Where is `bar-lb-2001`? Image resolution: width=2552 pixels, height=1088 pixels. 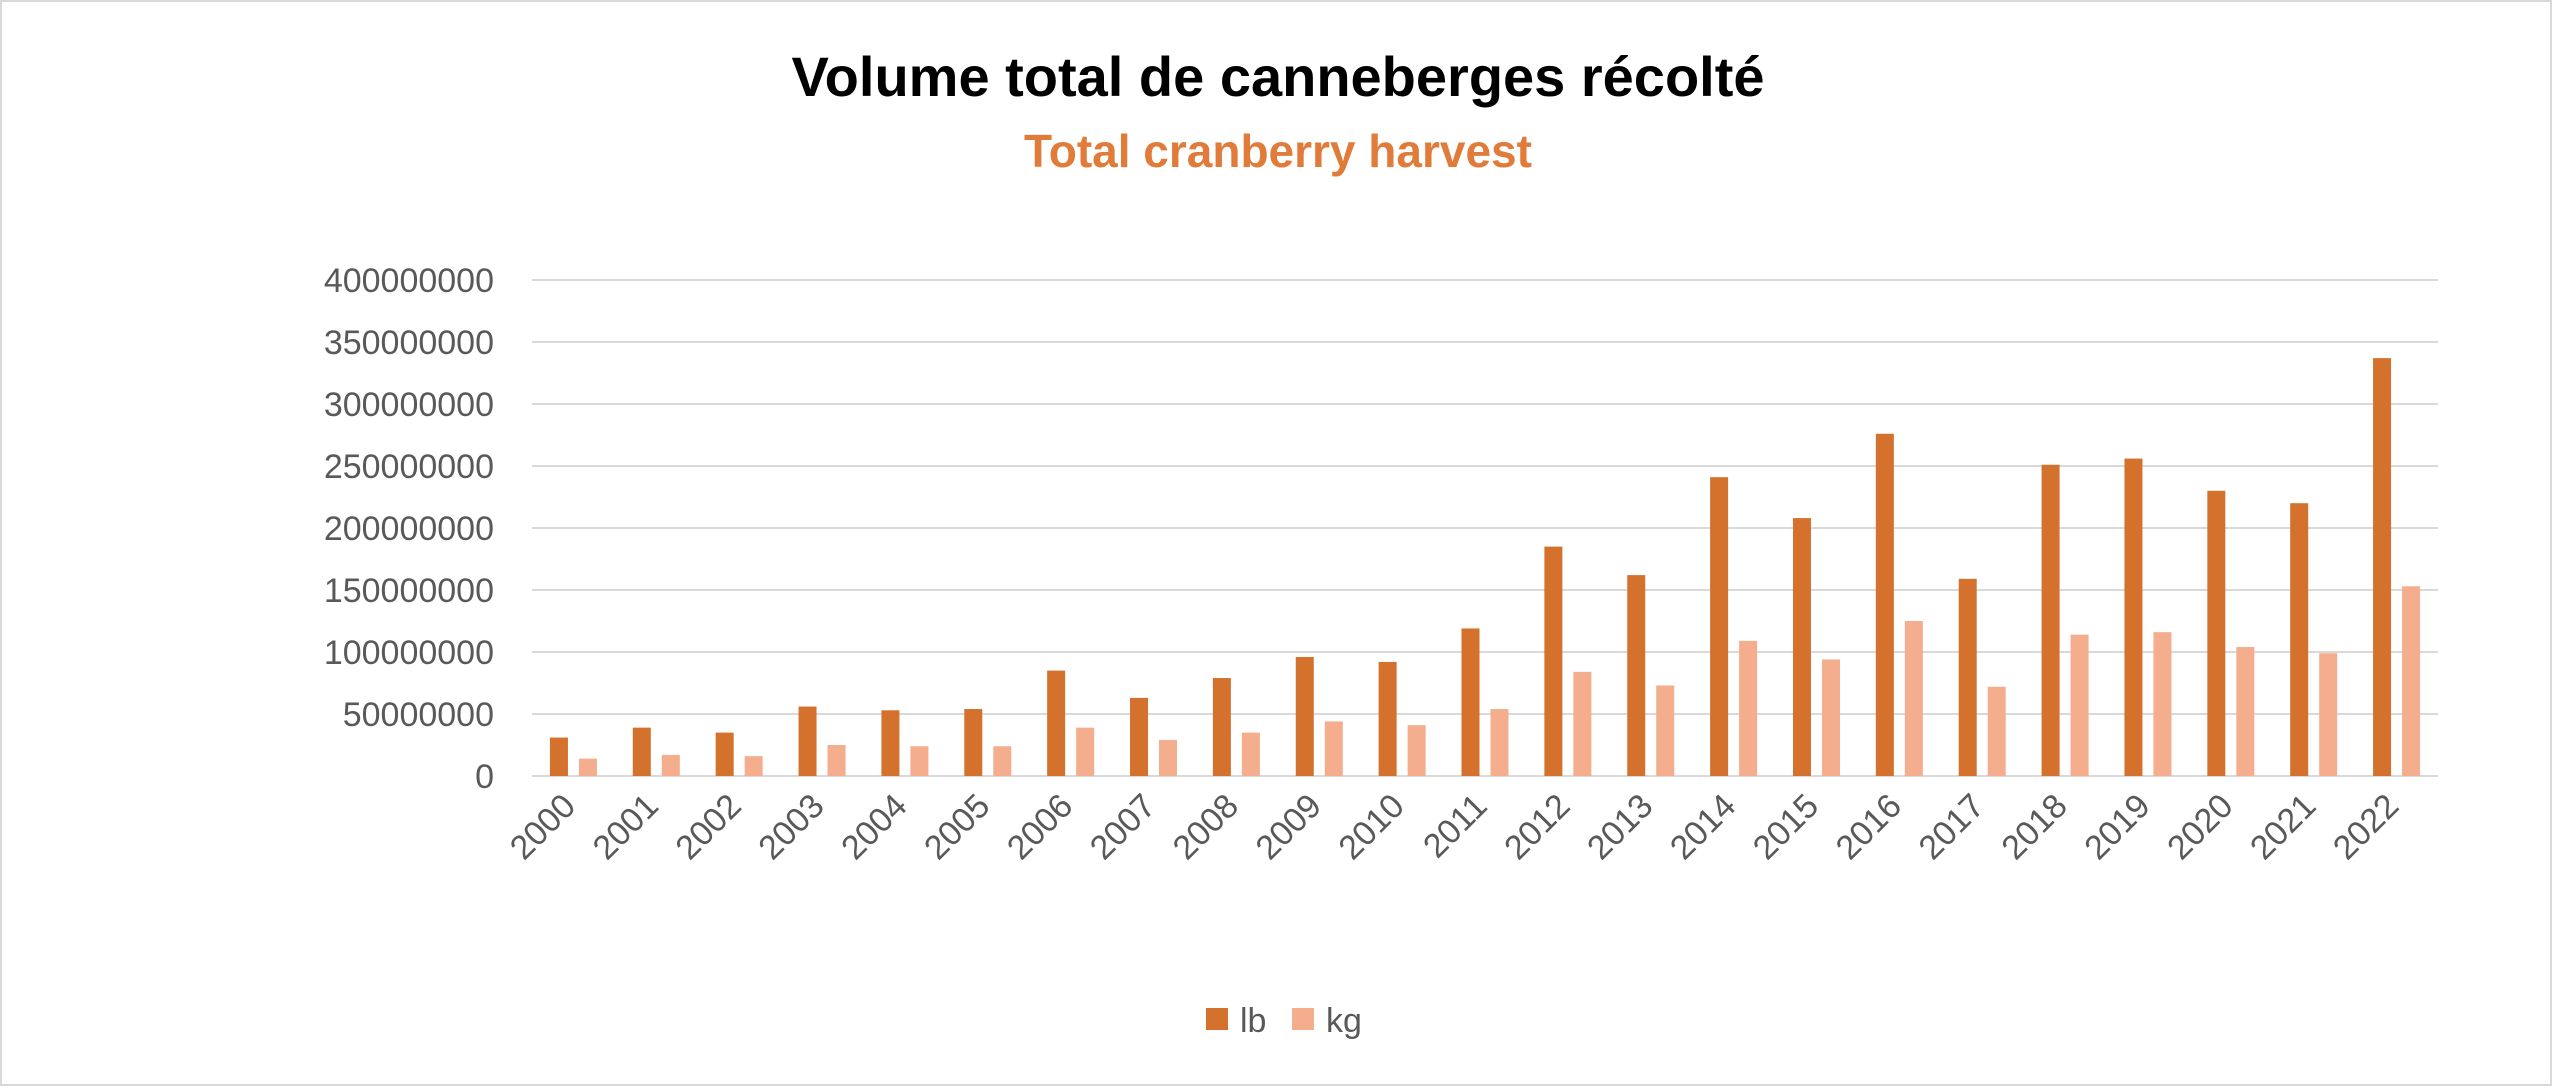 bar-lb-2001 is located at coordinates (641, 751).